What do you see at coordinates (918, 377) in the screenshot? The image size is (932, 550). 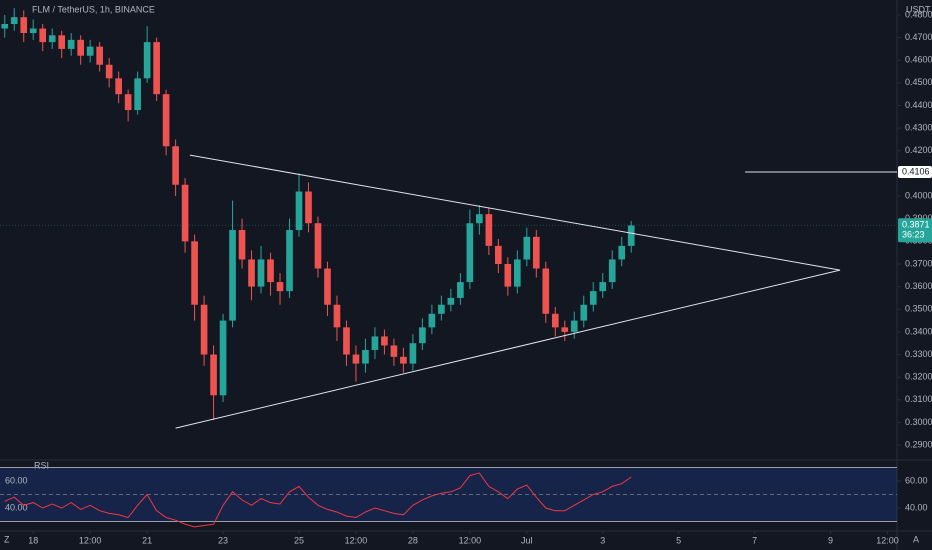 I see `y-tick-label: 0.3200` at bounding box center [918, 377].